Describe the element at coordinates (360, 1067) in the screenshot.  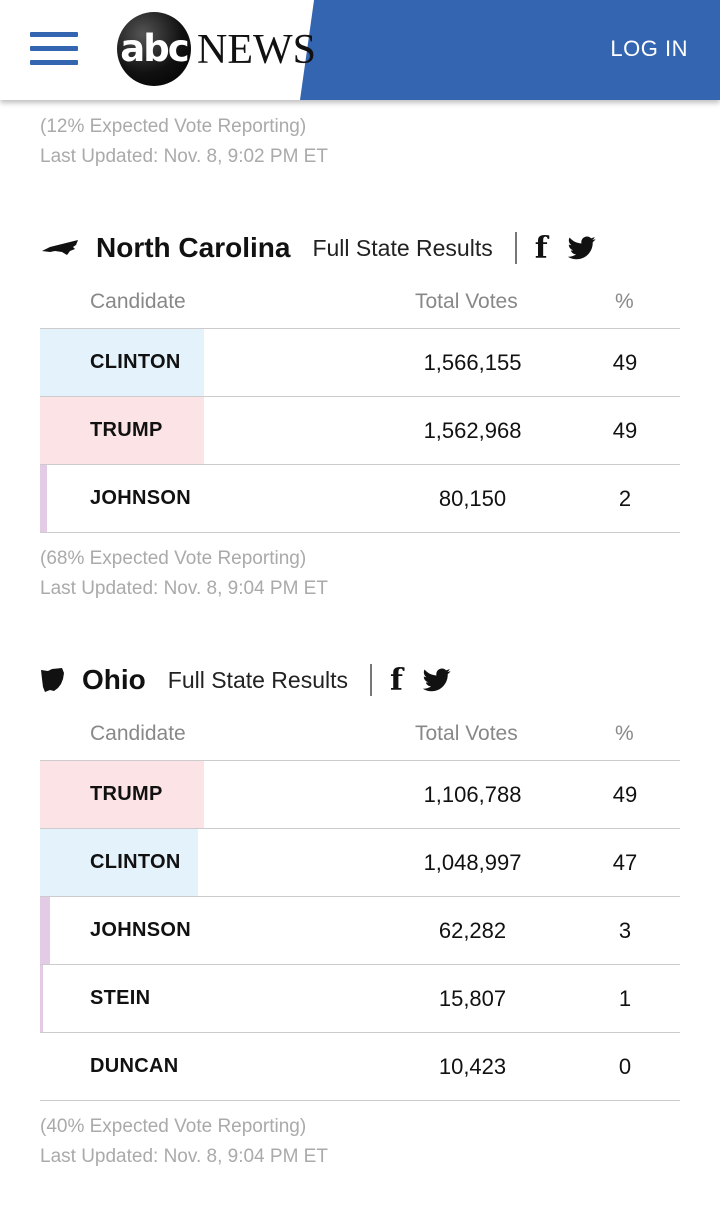
I see `table-row: DUNCAN 10,423 0` at that location.